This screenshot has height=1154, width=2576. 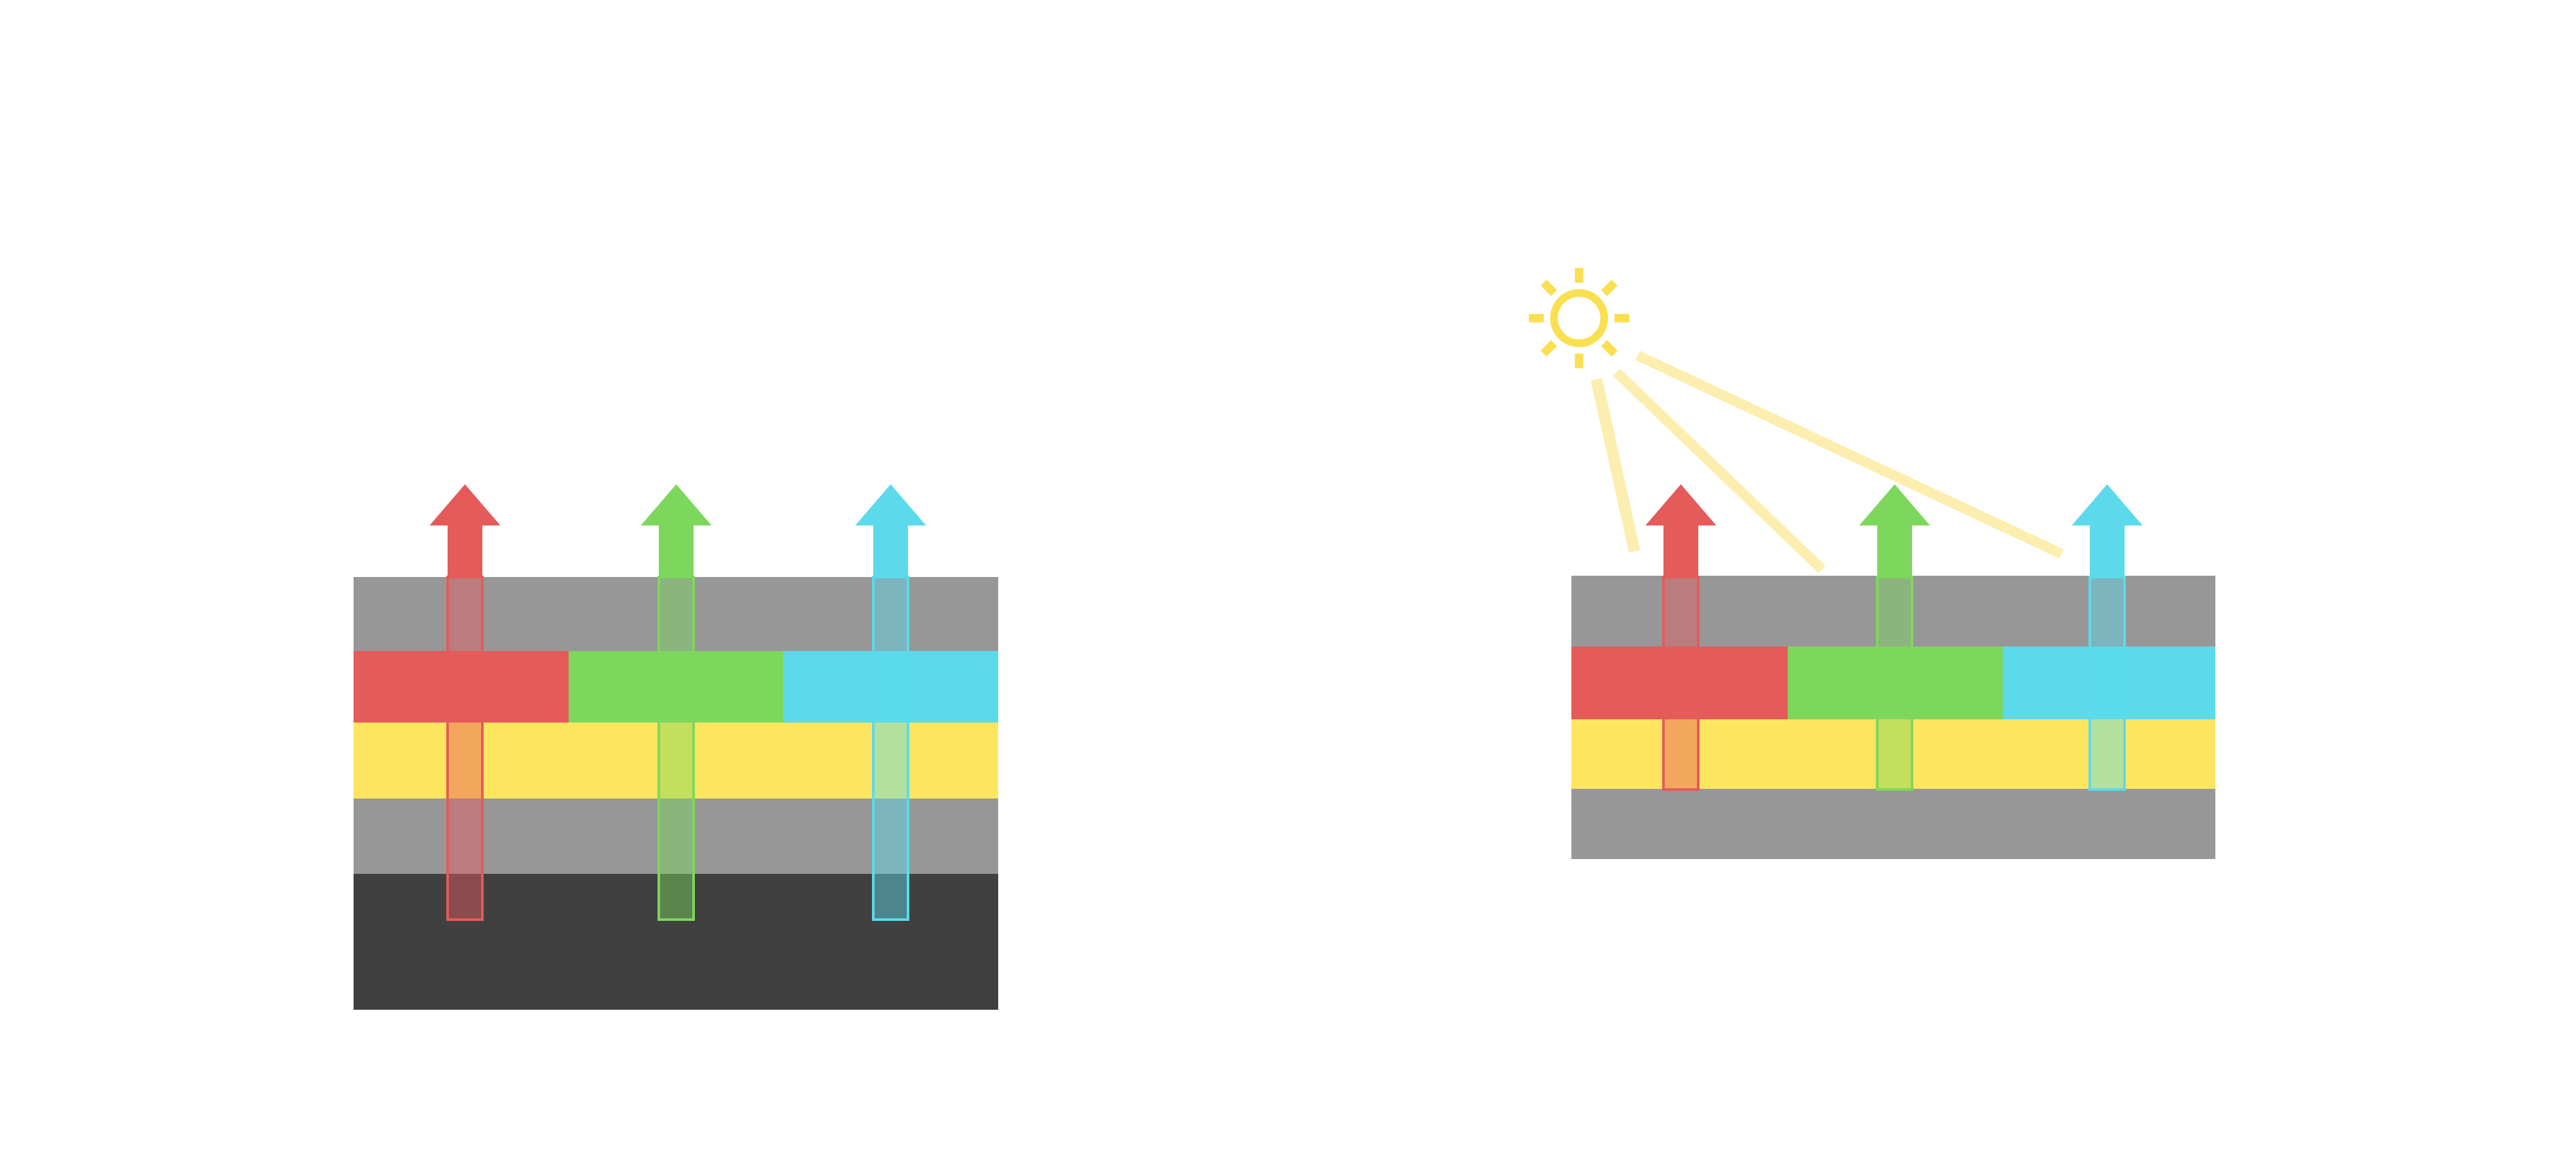 I want to click on sun-ring, so click(x=1579, y=318).